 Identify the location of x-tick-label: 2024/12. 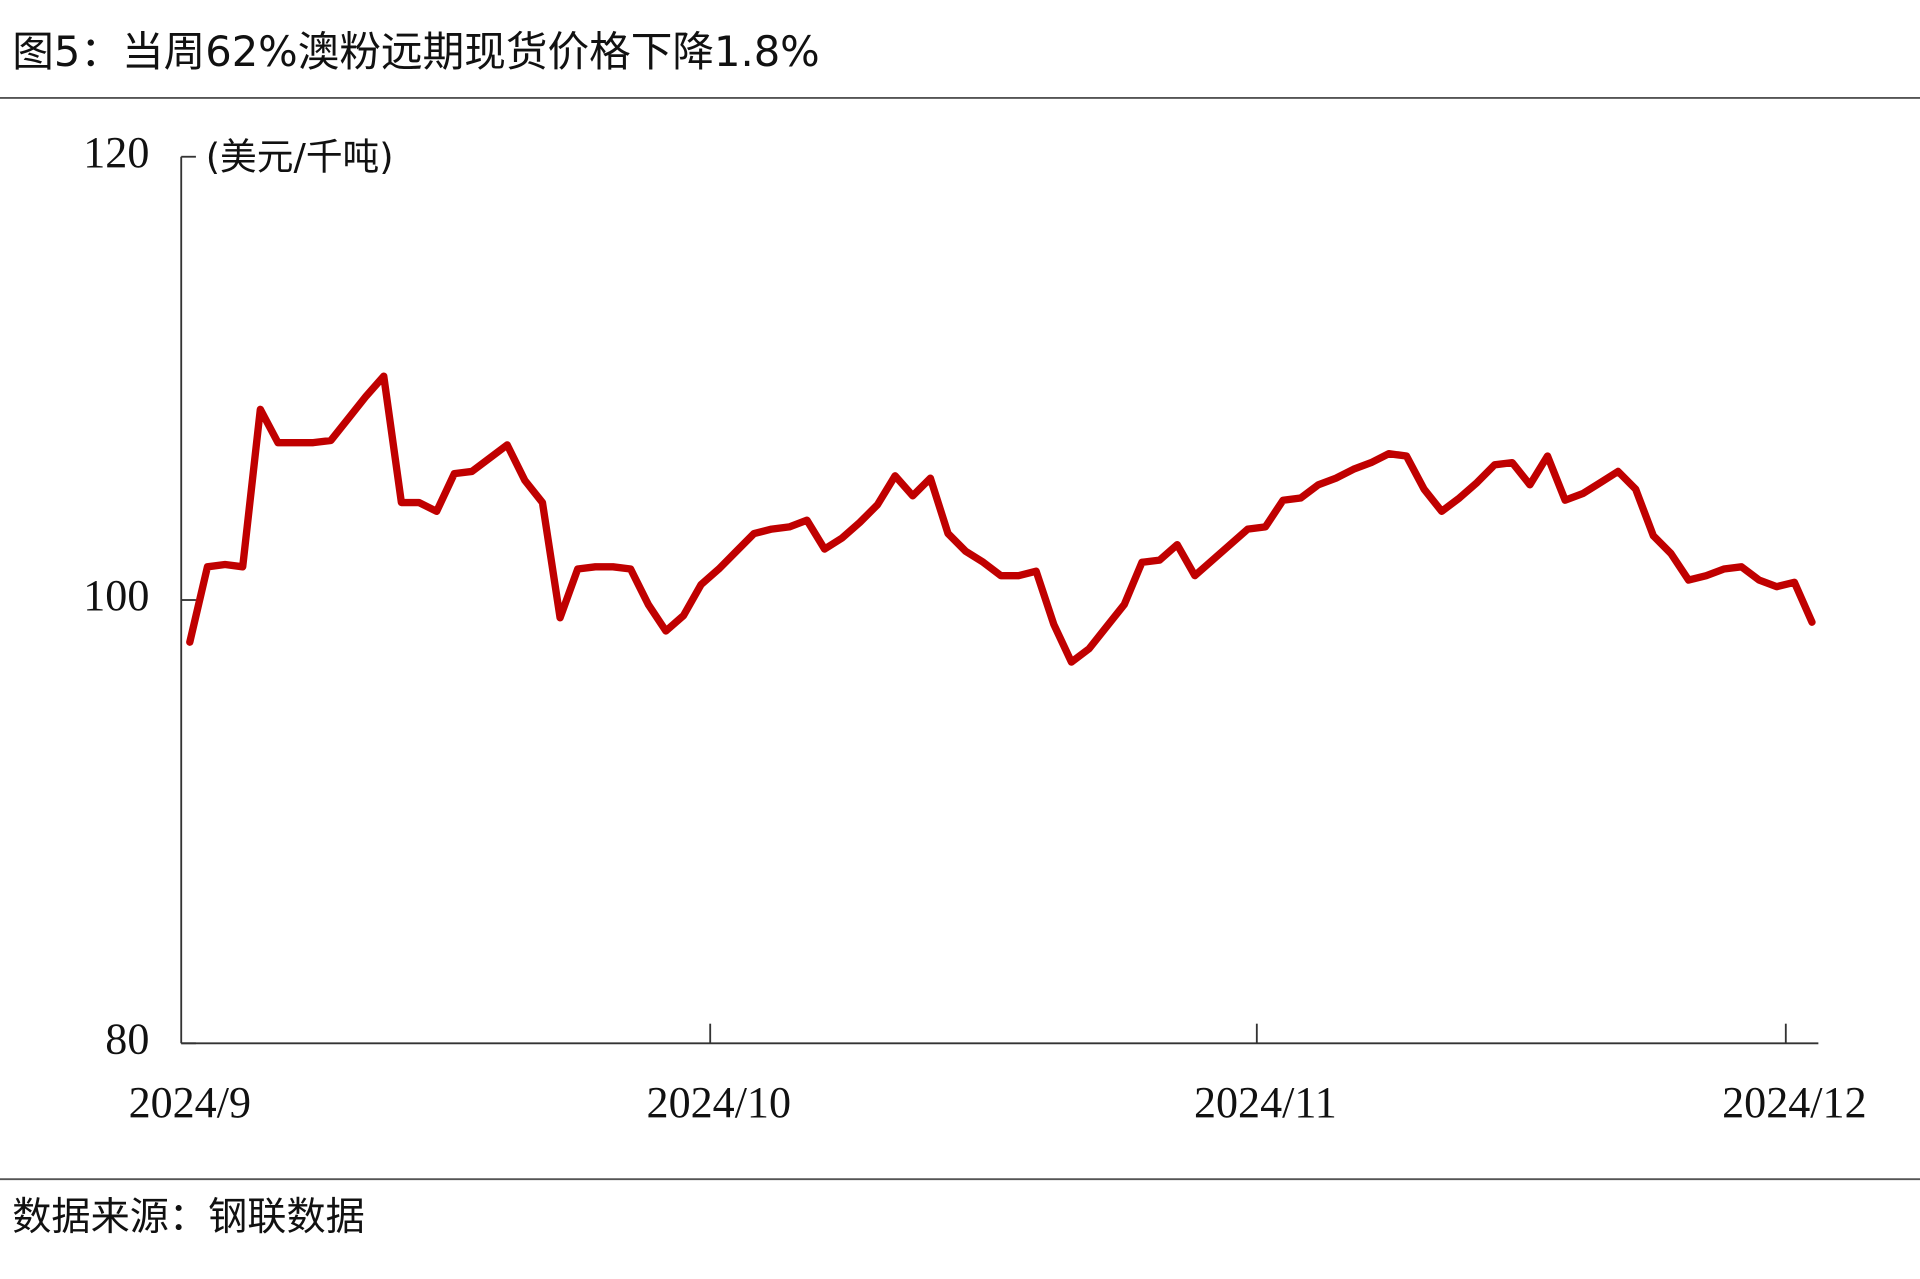
(1794, 1102).